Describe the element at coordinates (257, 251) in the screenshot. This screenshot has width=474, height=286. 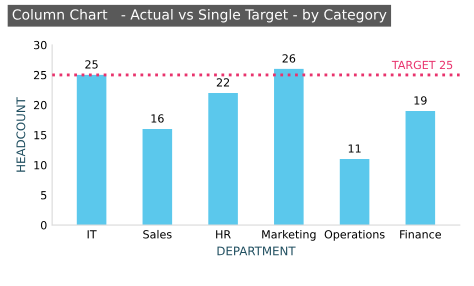
I see `x-axis-title: DEPARTMENT` at that location.